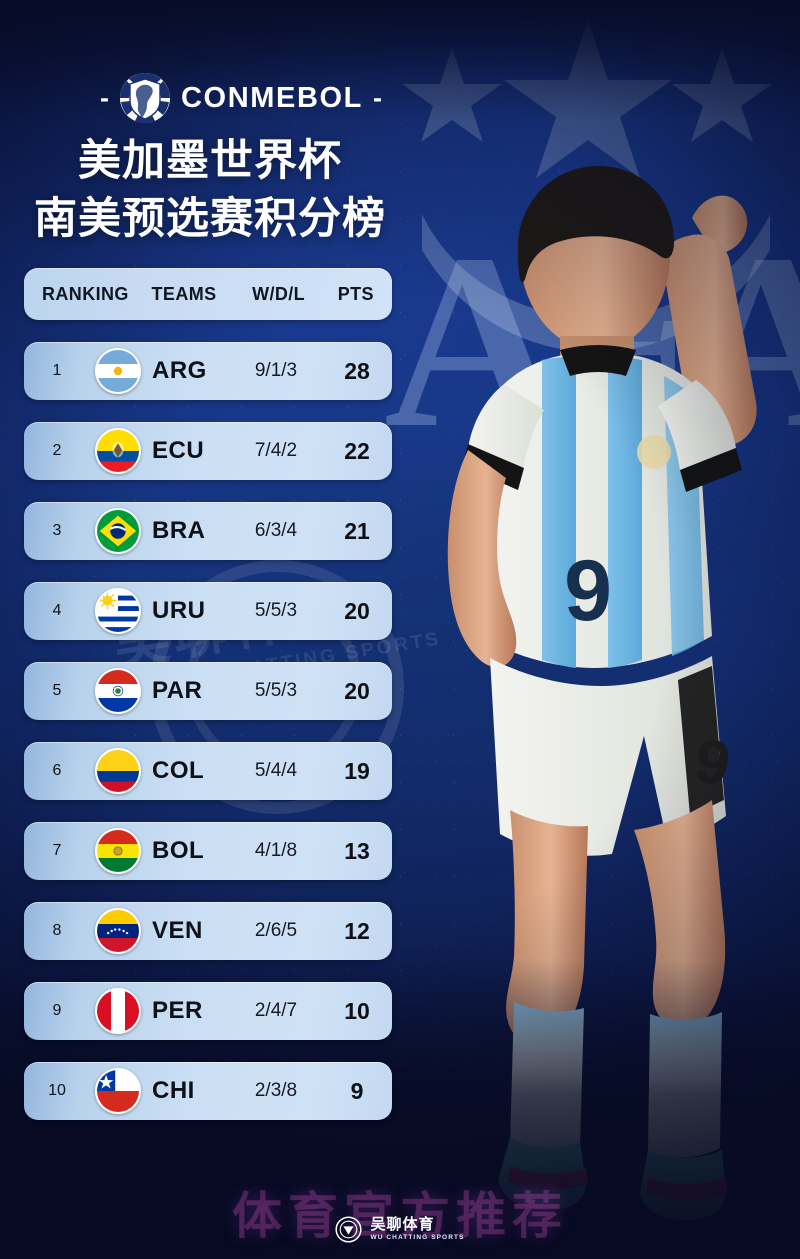 This screenshot has width=800, height=1259. Describe the element at coordinates (57, 770) in the screenshot. I see `cell-rank: 6` at that location.